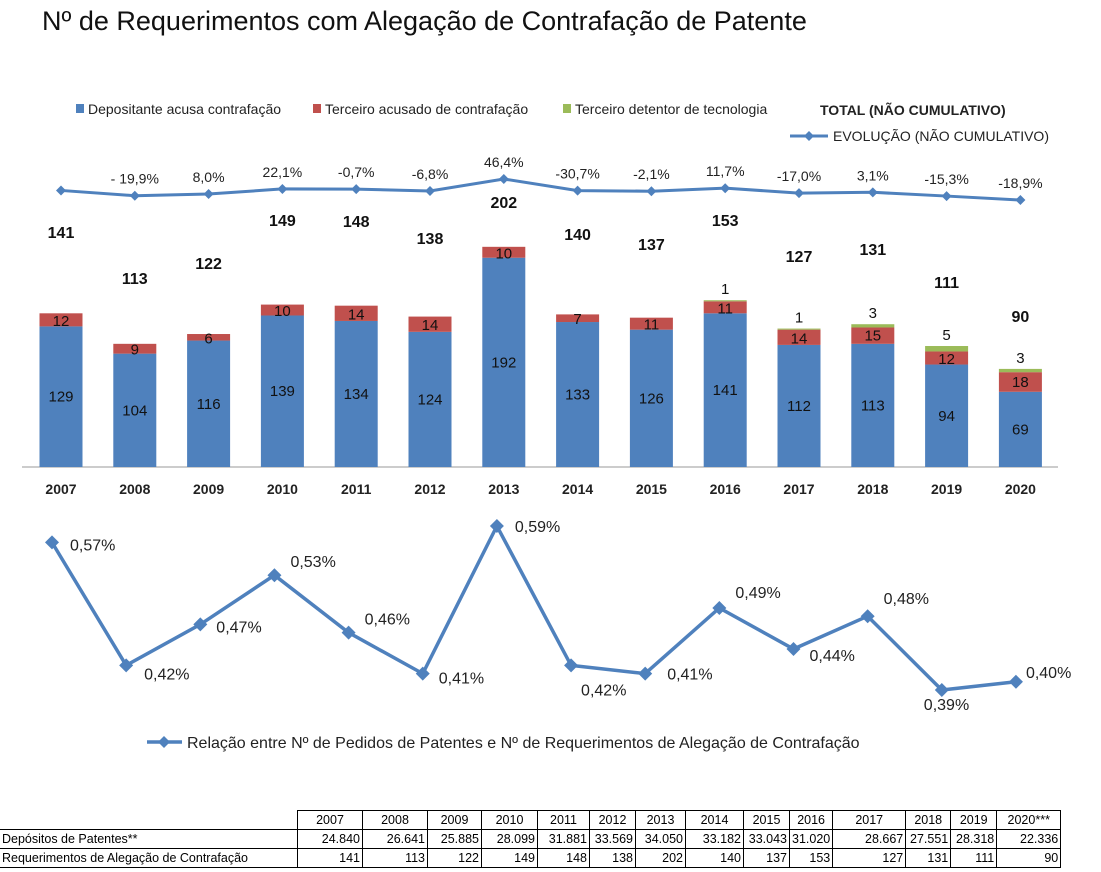 This screenshot has height=872, width=1101. Describe the element at coordinates (504, 162) in the screenshot. I see `evolution-label: 46,4%` at that location.